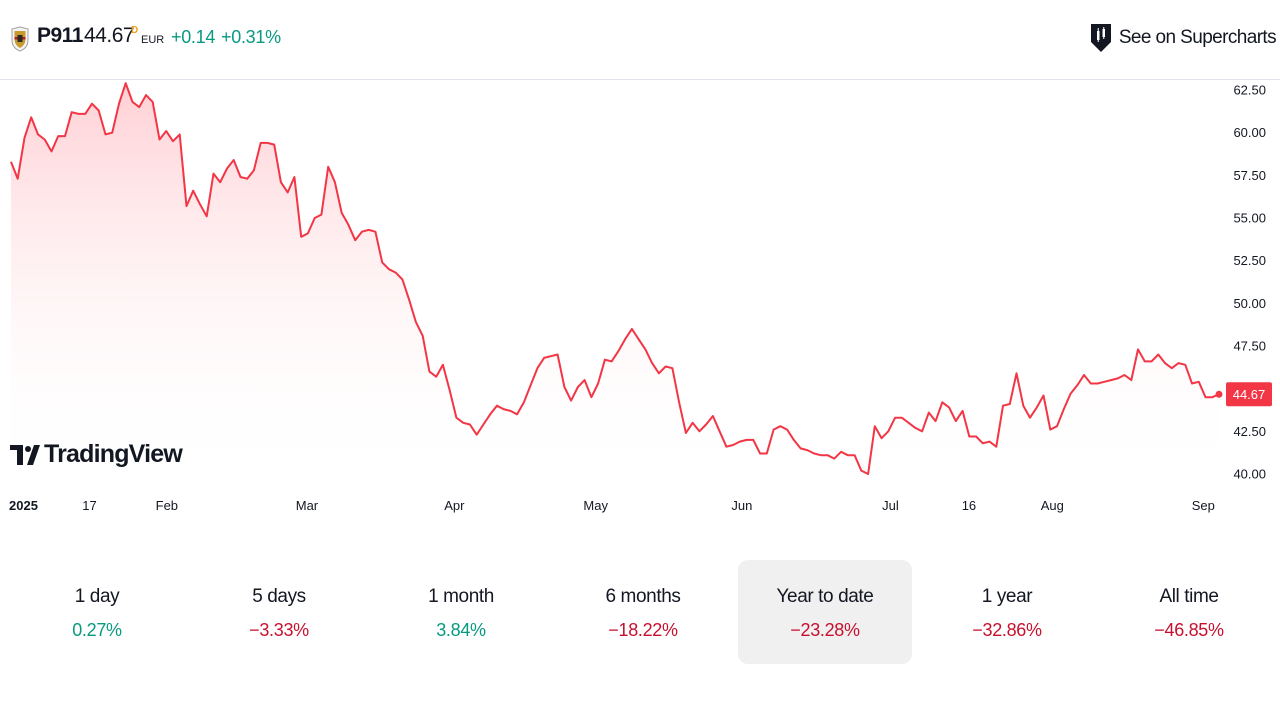 The image size is (1280, 720). What do you see at coordinates (25, 454) in the screenshot?
I see `tradingview-mark-icon` at bounding box center [25, 454].